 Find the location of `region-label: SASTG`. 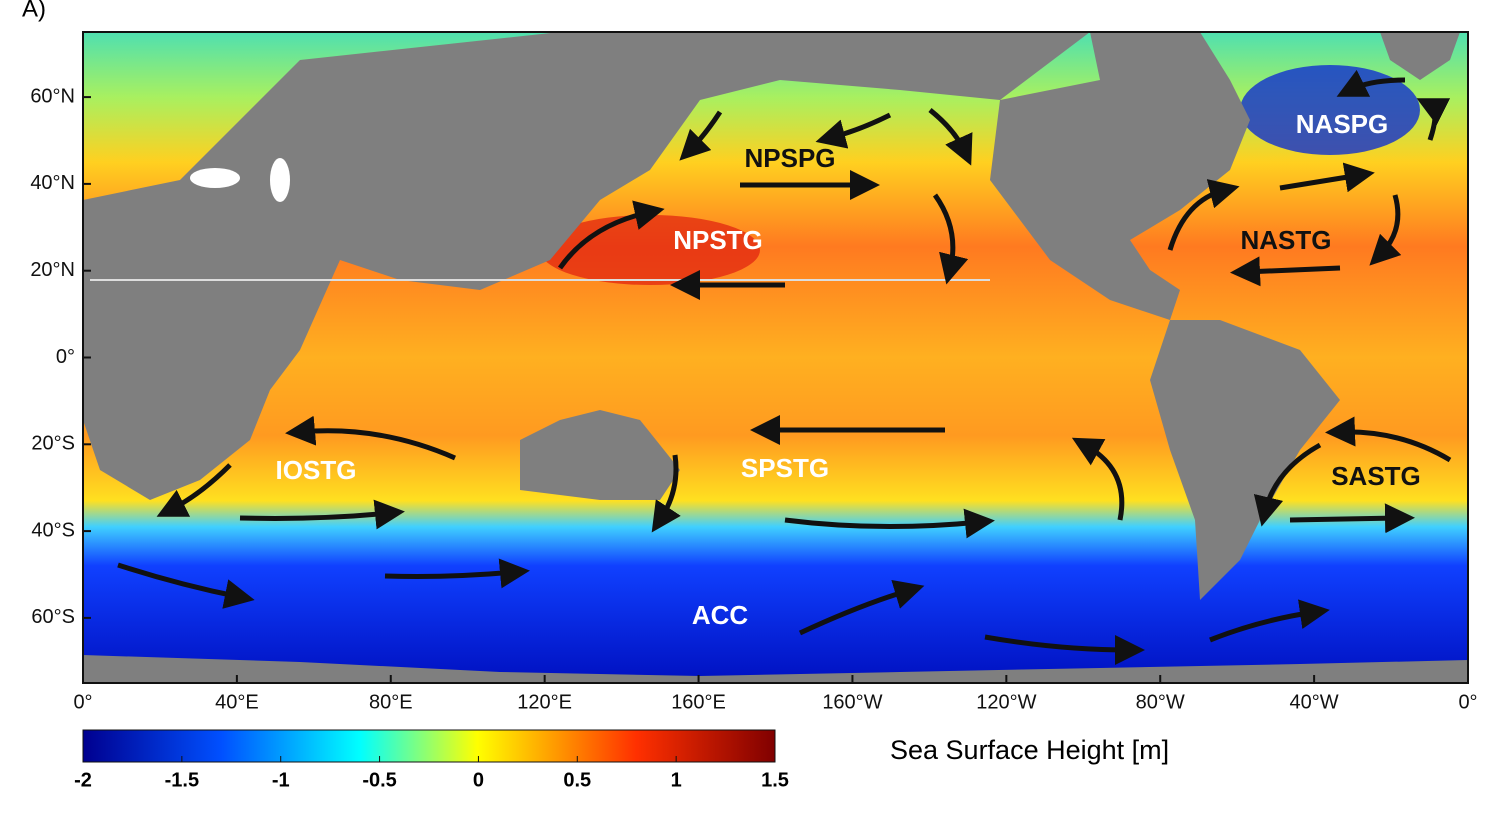

region-label: SASTG is located at coordinates (1376, 476).